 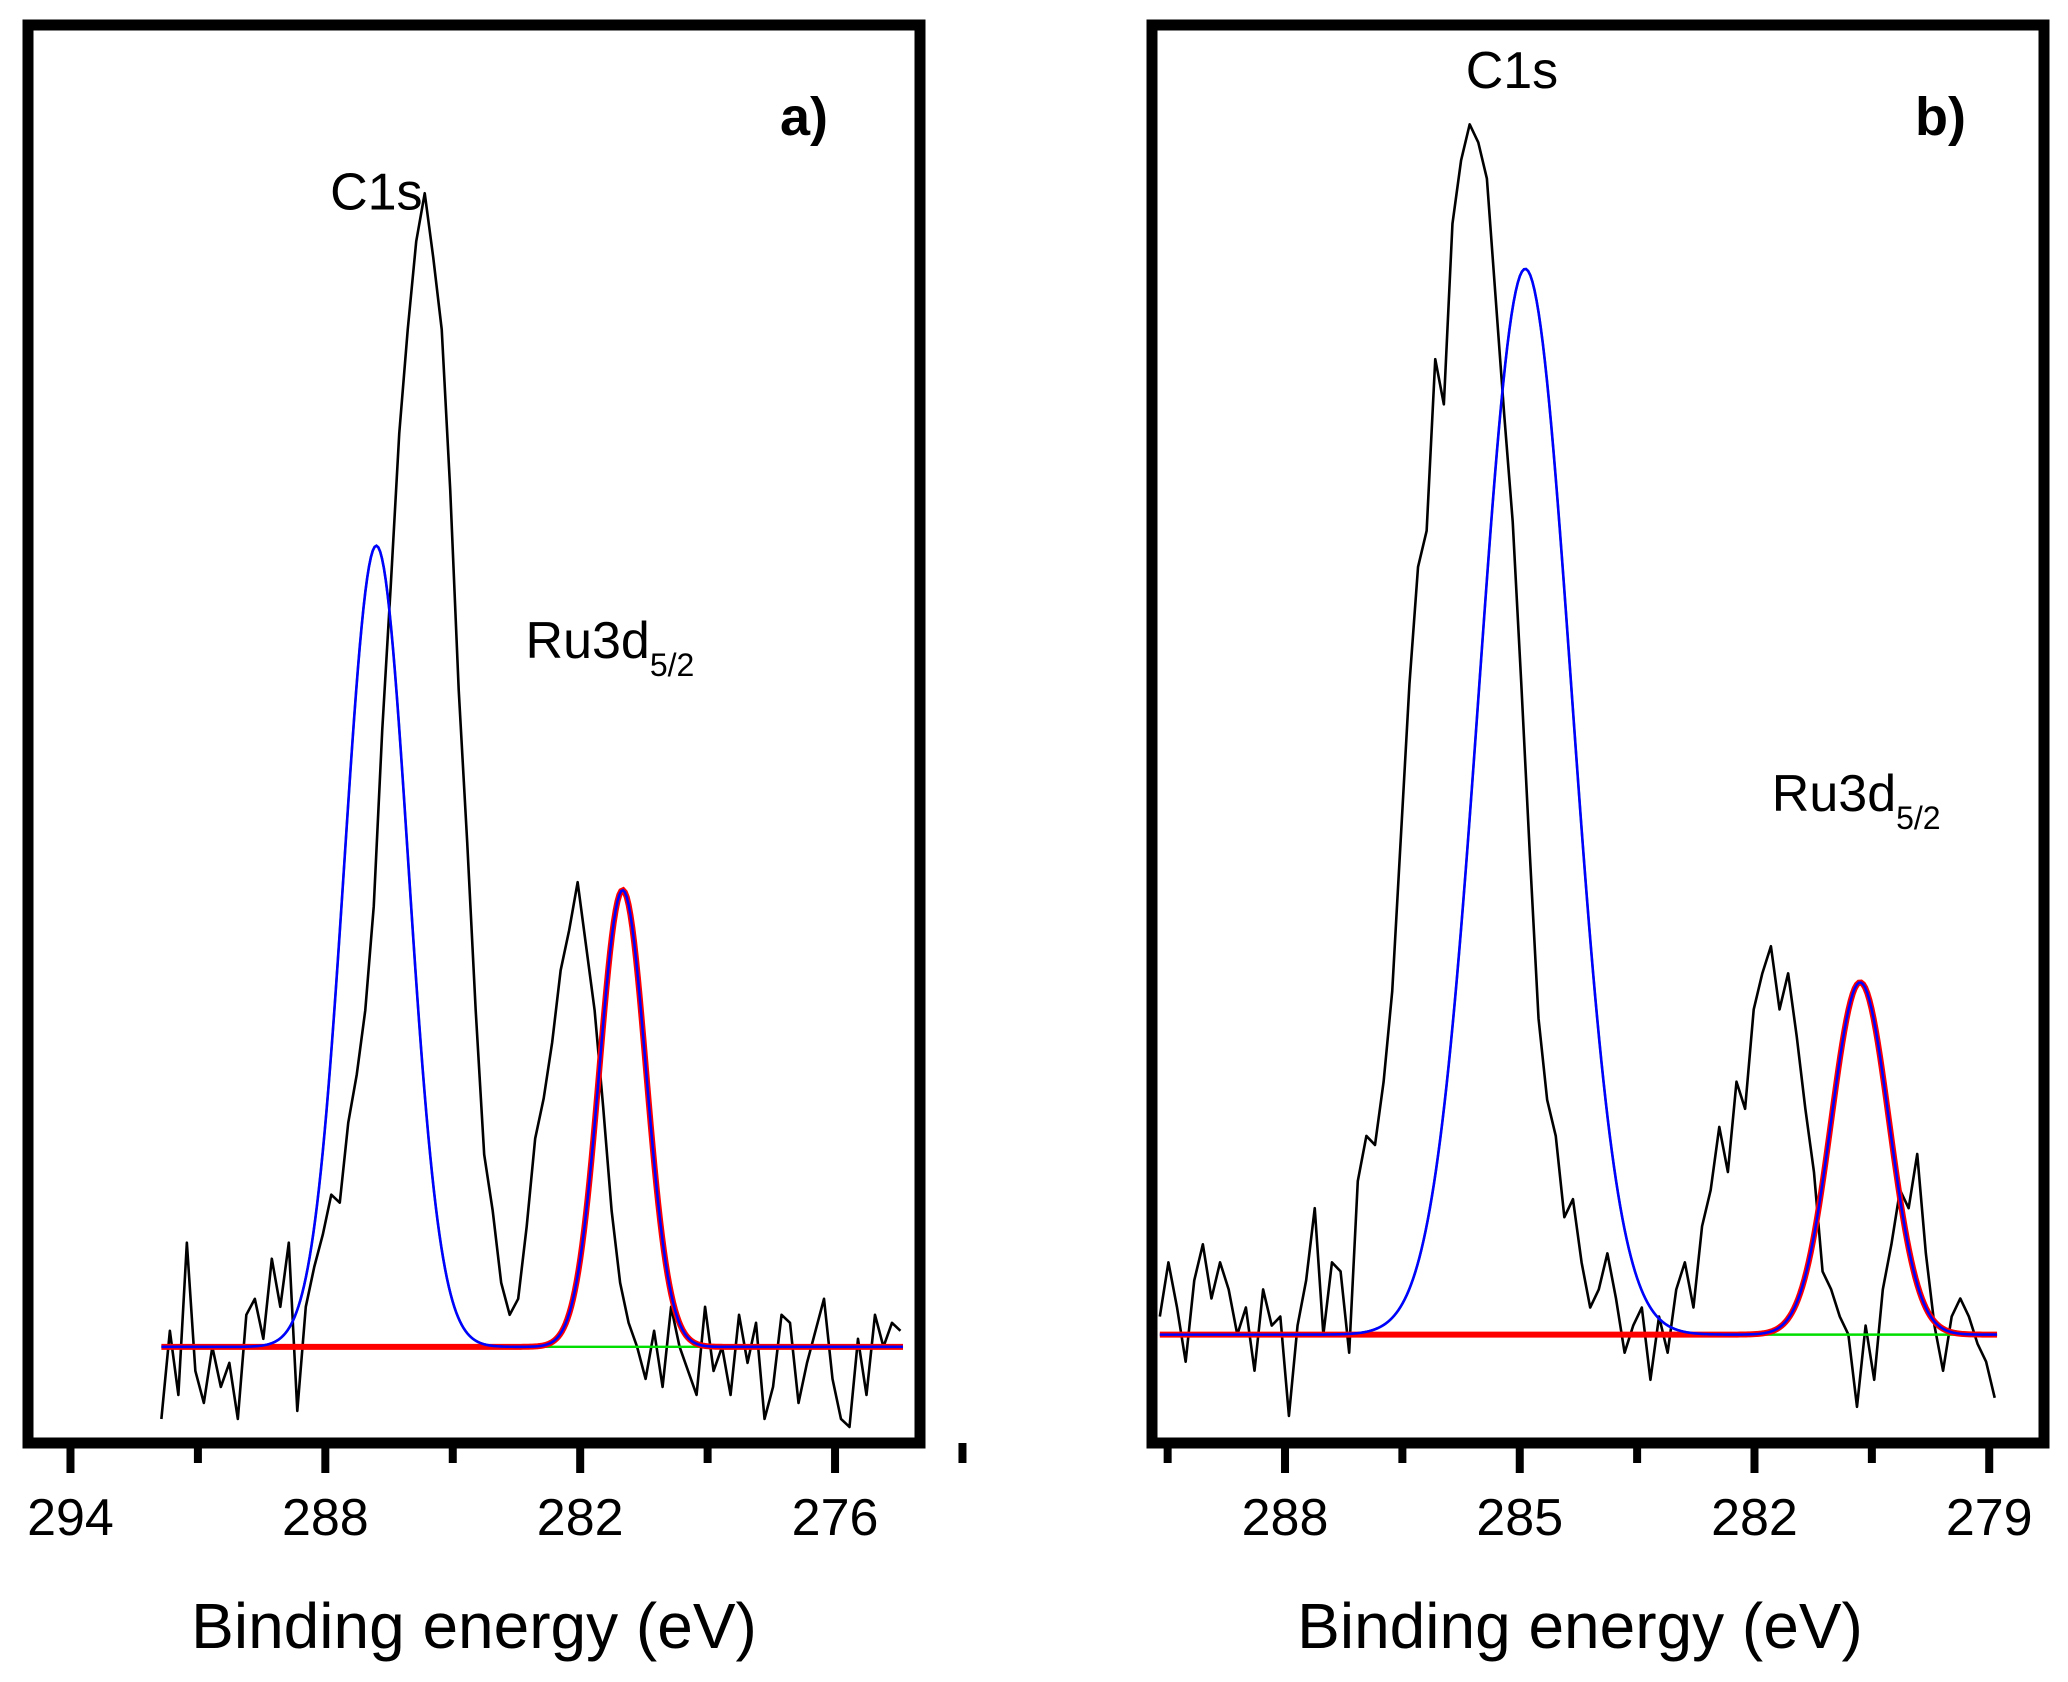 I want to click on x-tick-labels-a: 294 288 282 276, so click(x=452, y=1518).